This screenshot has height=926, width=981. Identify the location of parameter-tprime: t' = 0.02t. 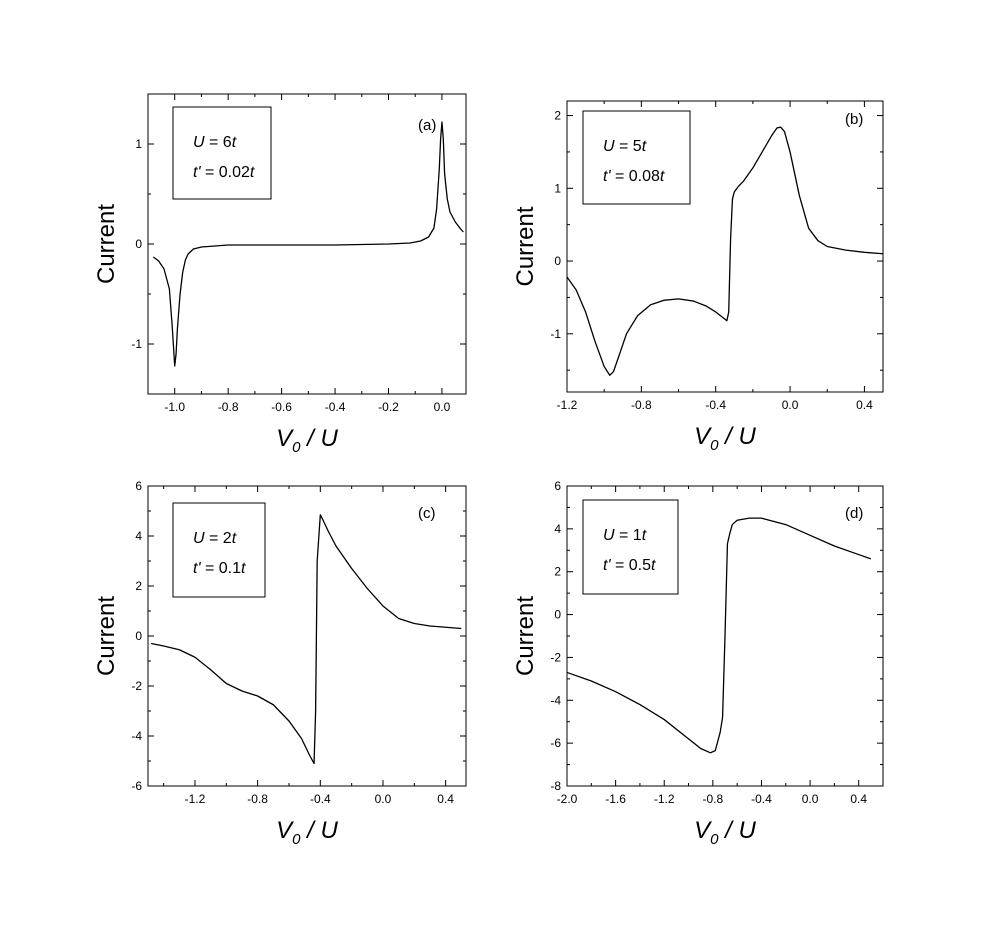
(224, 172).